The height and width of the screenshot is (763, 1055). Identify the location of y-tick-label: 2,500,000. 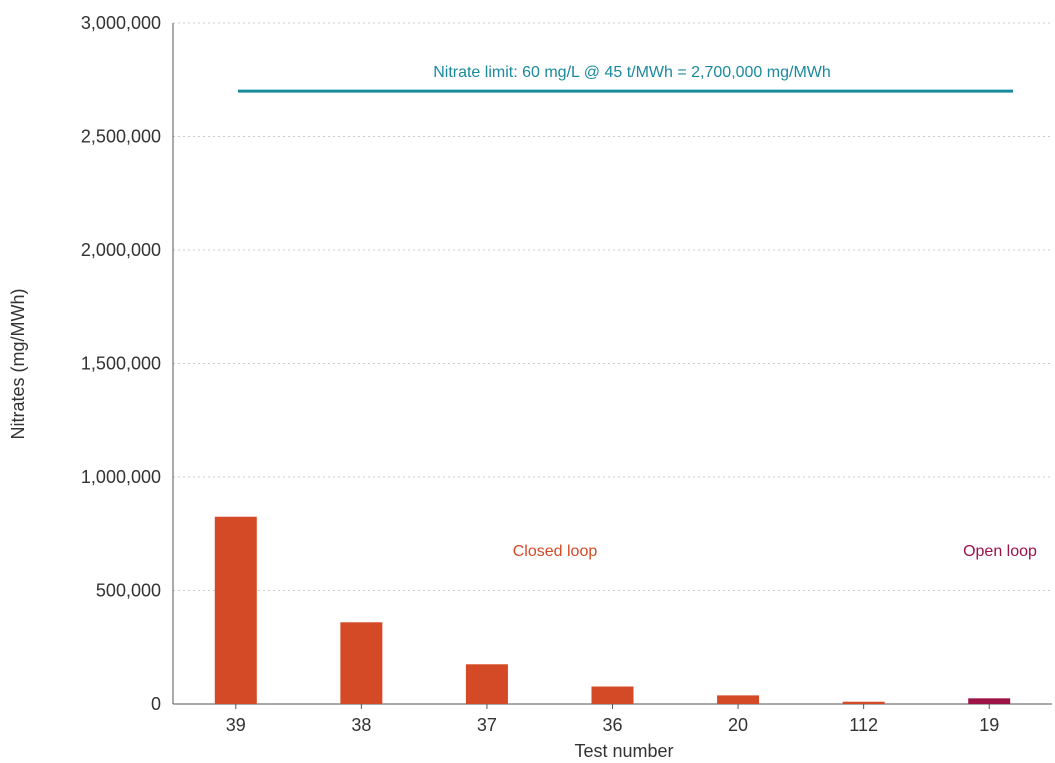
(121, 137).